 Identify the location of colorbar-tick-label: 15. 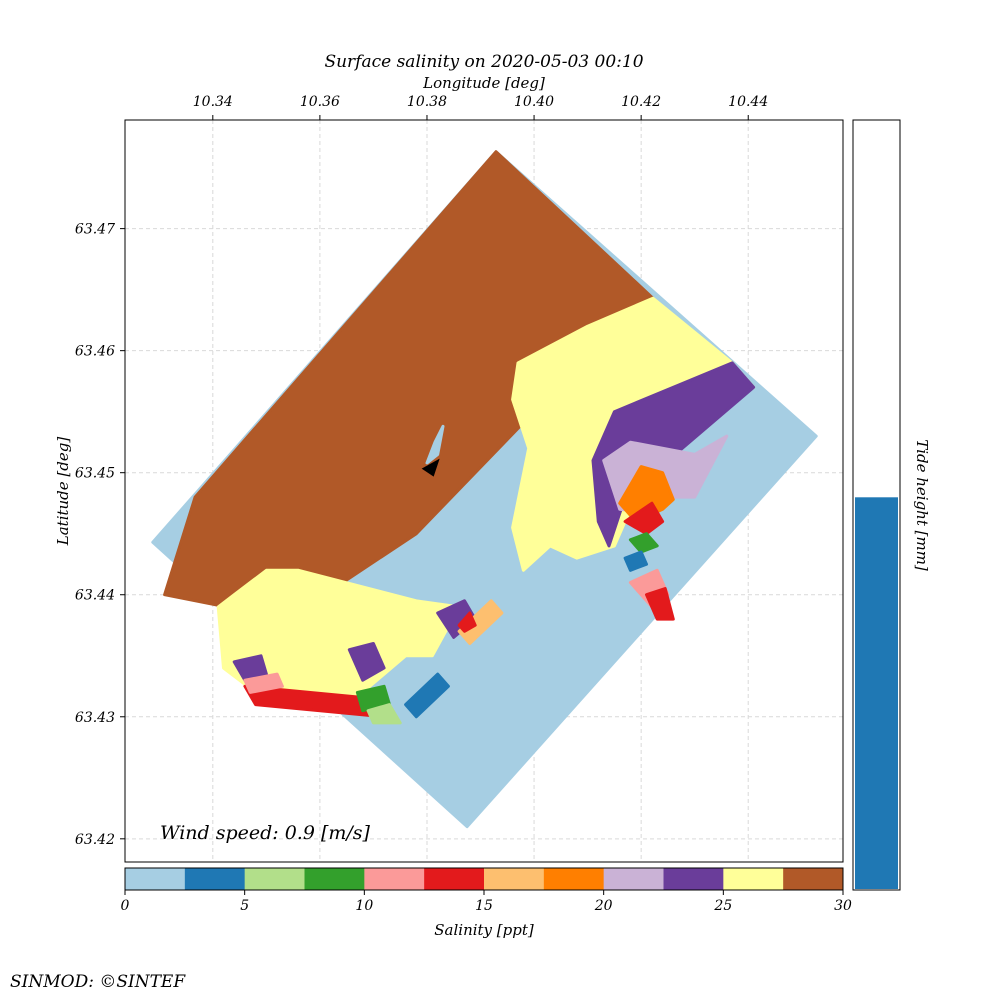
(484, 906).